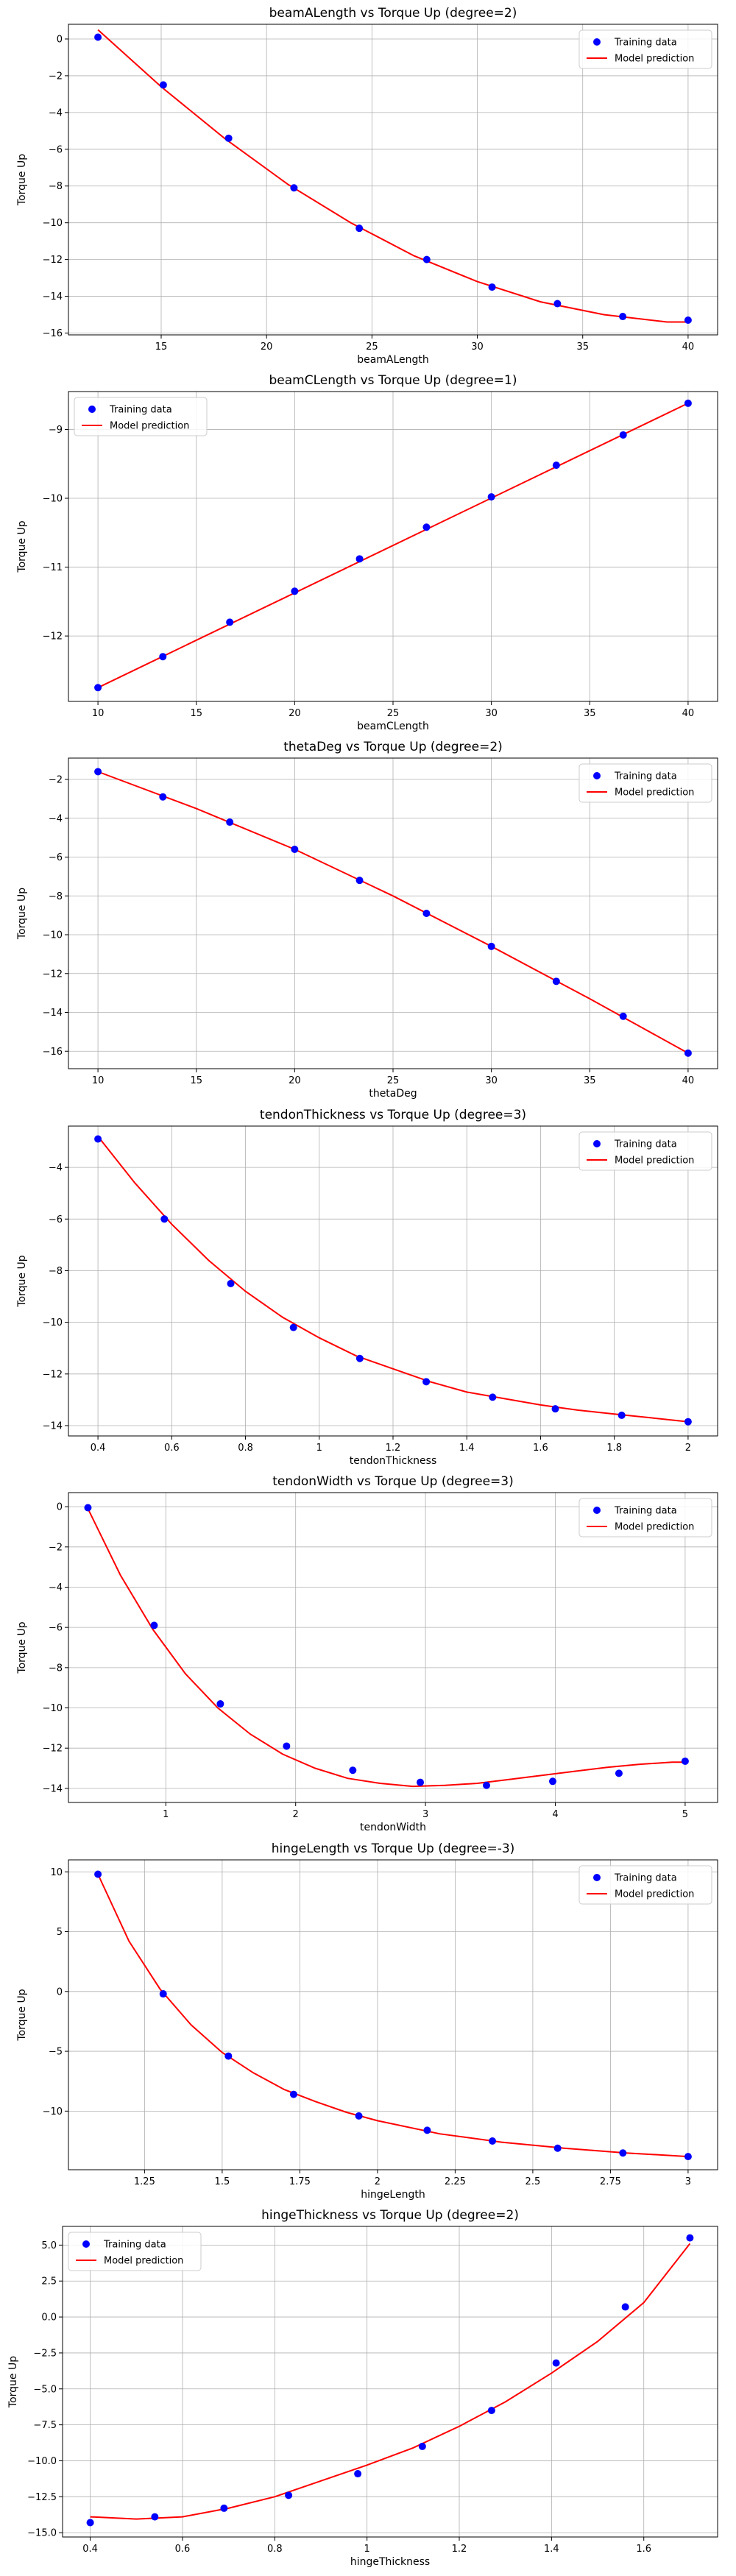 The width and height of the screenshot is (736, 2576). I want to click on chart-7-legend-label-1: Model prediction, so click(143, 2261).